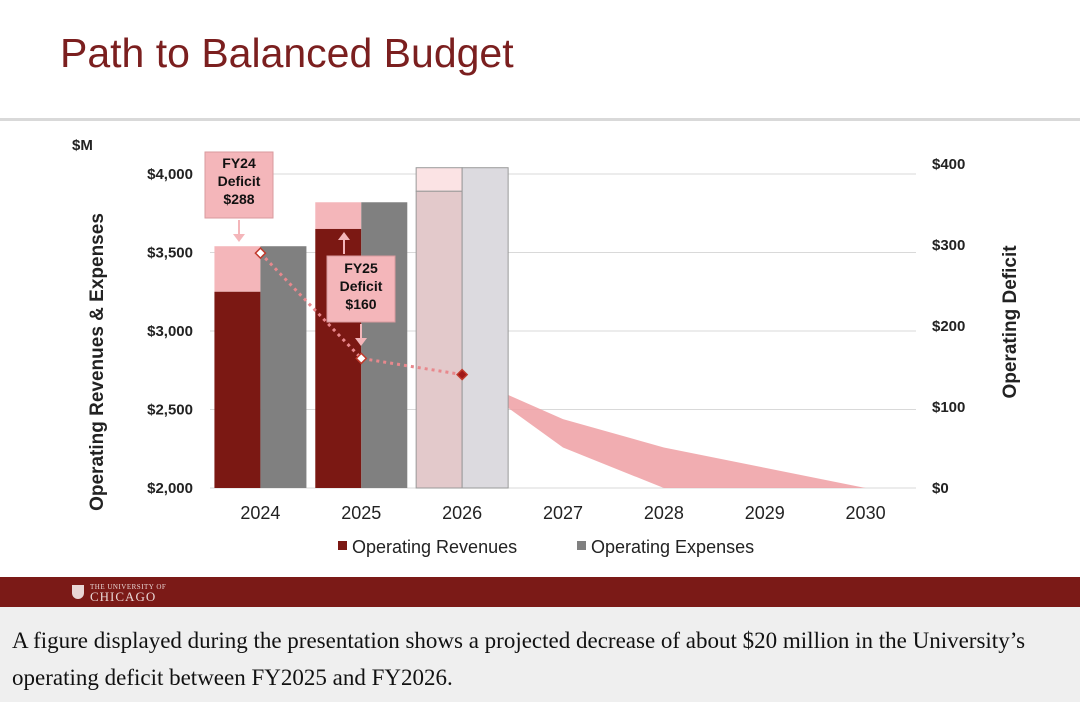 This screenshot has height=702, width=1080. I want to click on legend: Operating Revenues Operating Expenses, so click(546, 547).